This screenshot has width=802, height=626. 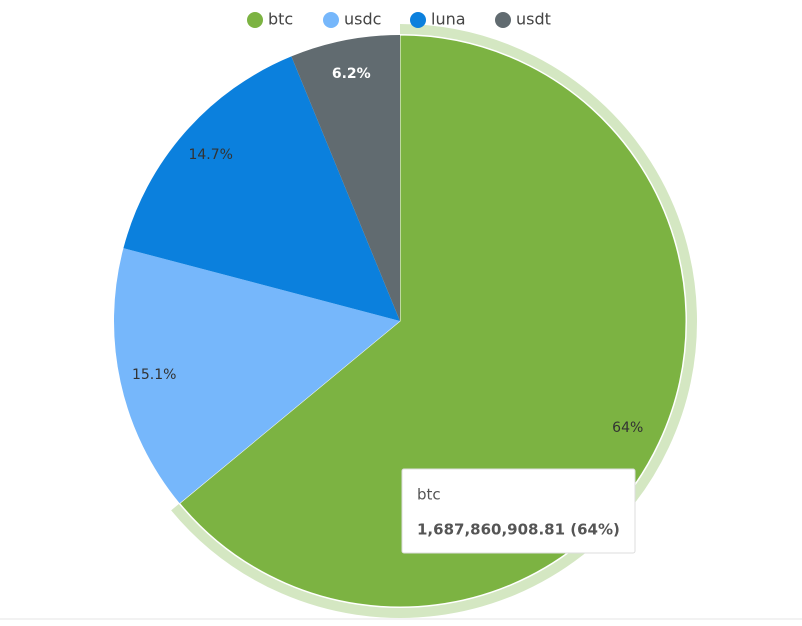 I want to click on slice-label: 14.7%, so click(x=210, y=155).